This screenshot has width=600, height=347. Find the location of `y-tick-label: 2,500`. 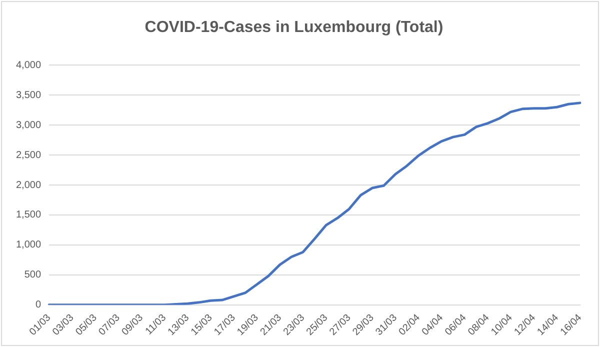

y-tick-label: 2,500 is located at coordinates (29, 155).